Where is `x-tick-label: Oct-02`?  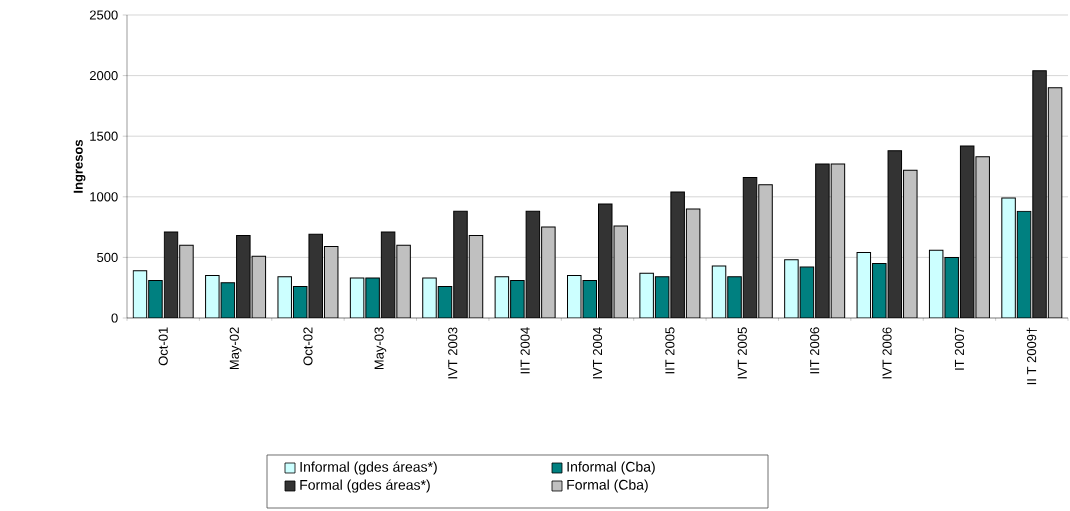 x-tick-label: Oct-02 is located at coordinates (308, 346).